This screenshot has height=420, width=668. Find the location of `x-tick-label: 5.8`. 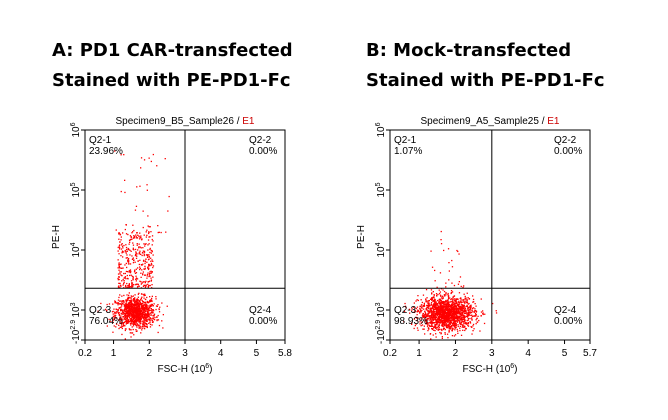

x-tick-label: 5.8 is located at coordinates (285, 353).